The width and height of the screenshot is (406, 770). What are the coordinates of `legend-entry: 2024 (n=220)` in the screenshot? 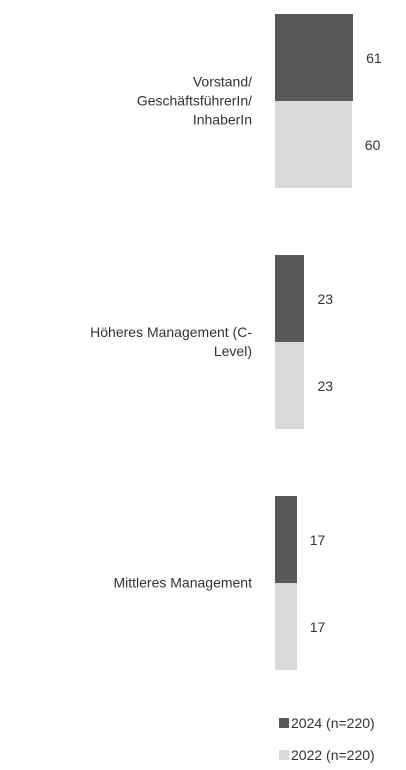 It's located at (327, 723).